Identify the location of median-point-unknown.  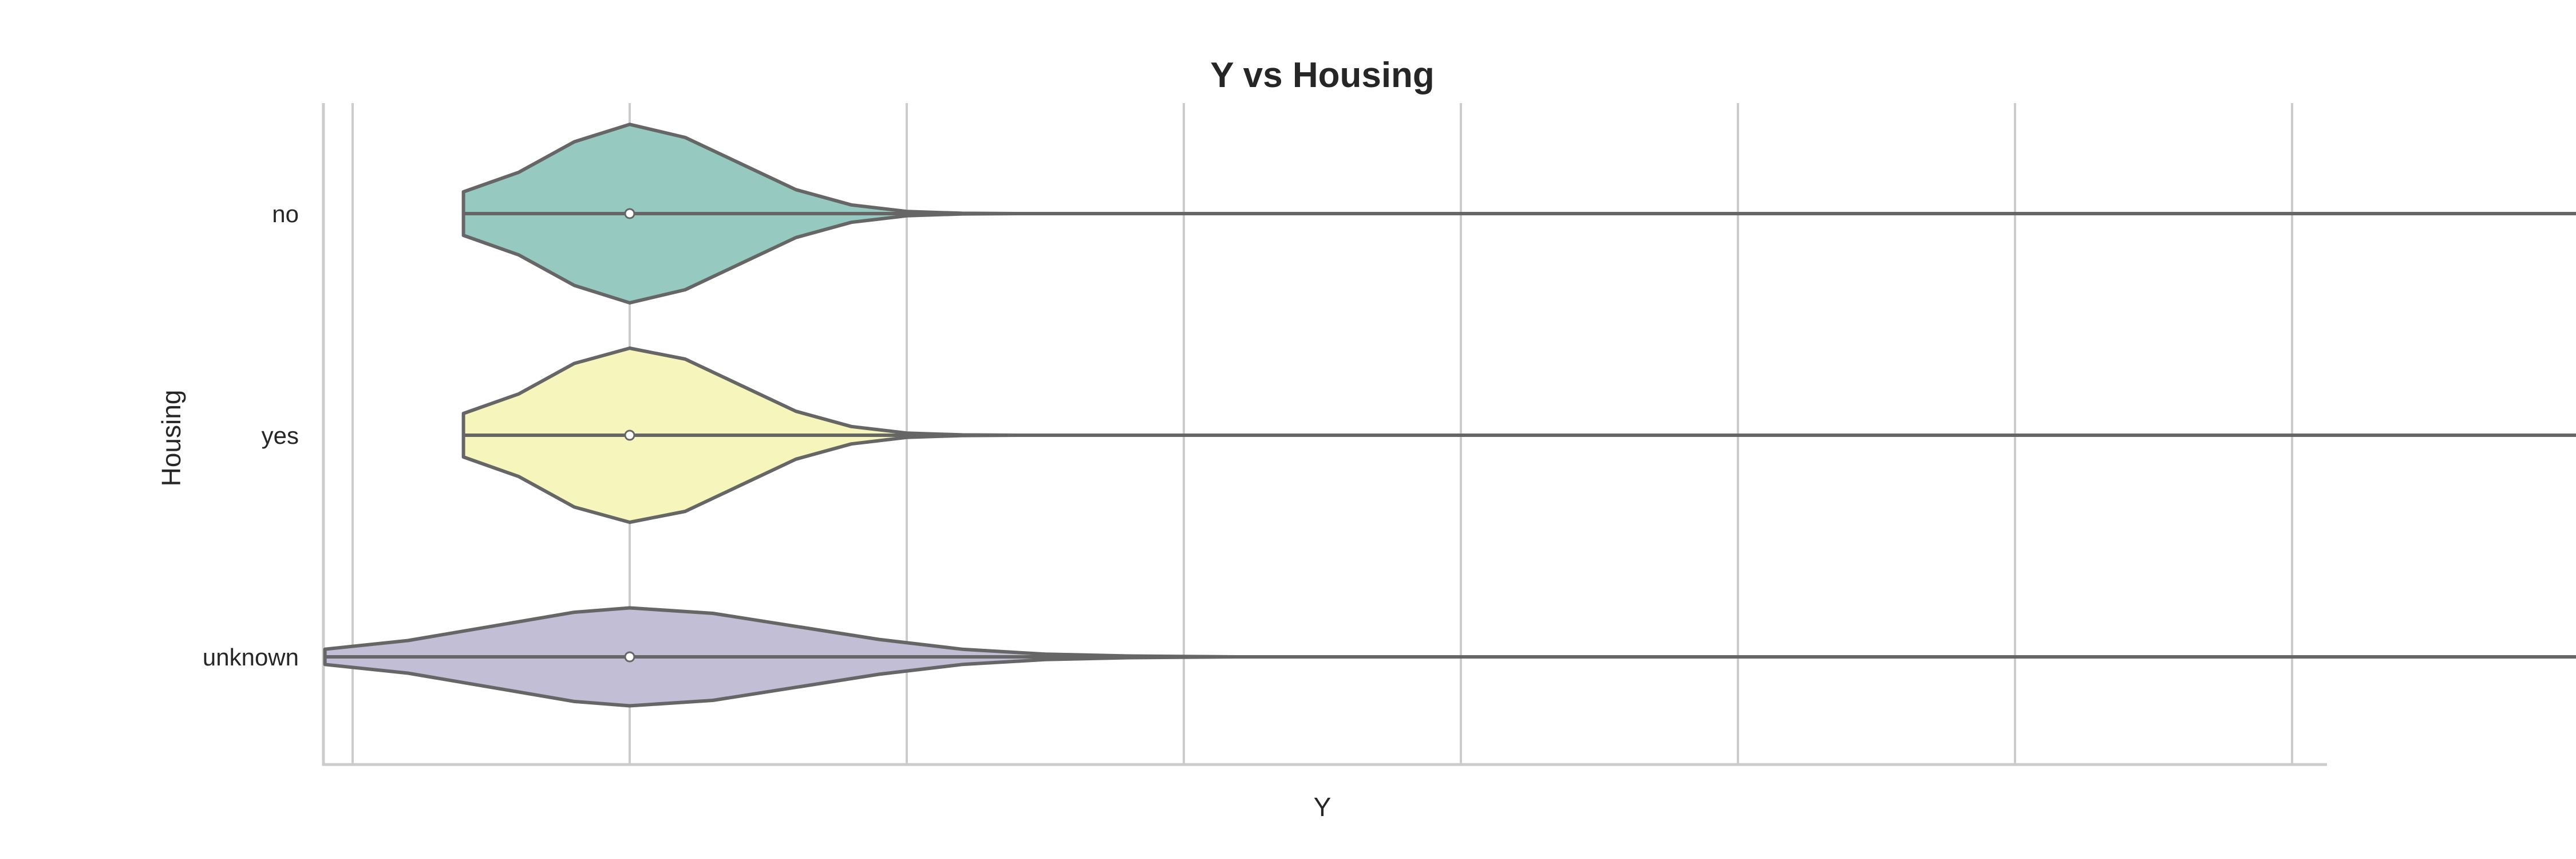
(629, 657).